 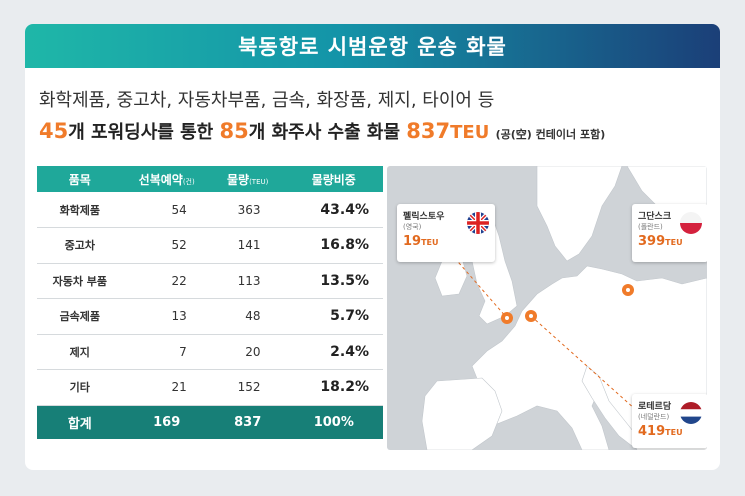 What do you see at coordinates (247, 387) in the screenshot?
I see `table-cell: 152` at bounding box center [247, 387].